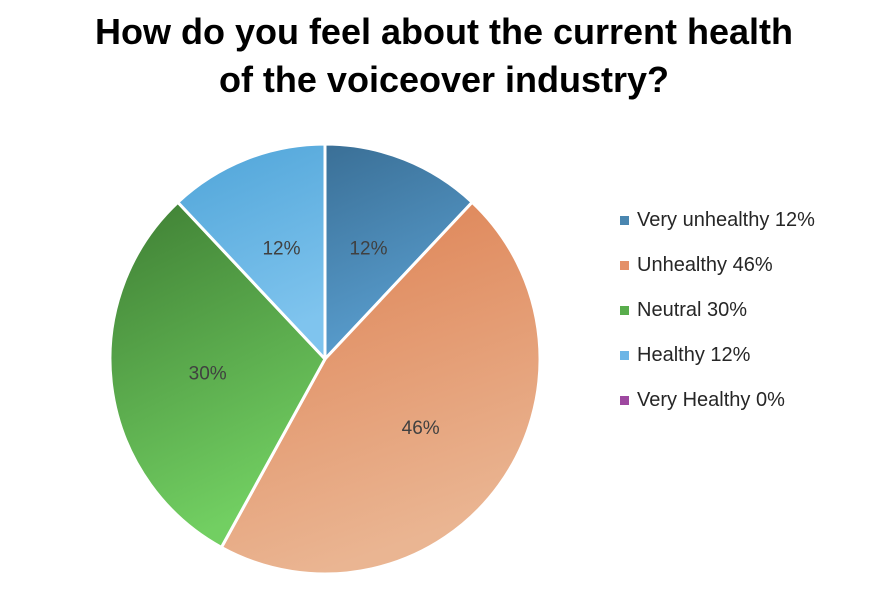 This screenshot has height=604, width=888. Describe the element at coordinates (624, 400) in the screenshot. I see `legend-swatch-very-healthy` at that location.